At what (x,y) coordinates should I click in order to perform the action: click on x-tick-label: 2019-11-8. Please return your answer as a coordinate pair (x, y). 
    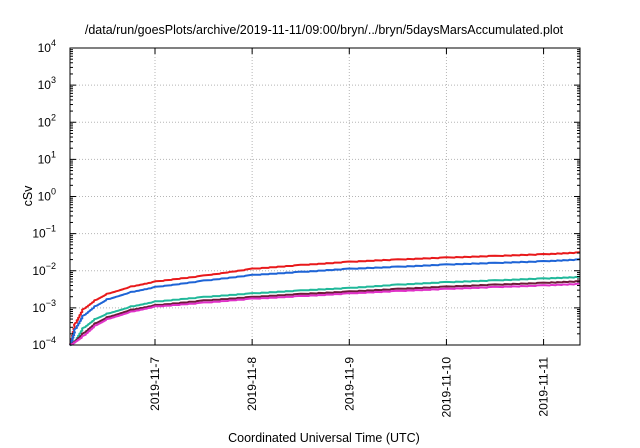
    Looking at the image, I should click on (252, 384).